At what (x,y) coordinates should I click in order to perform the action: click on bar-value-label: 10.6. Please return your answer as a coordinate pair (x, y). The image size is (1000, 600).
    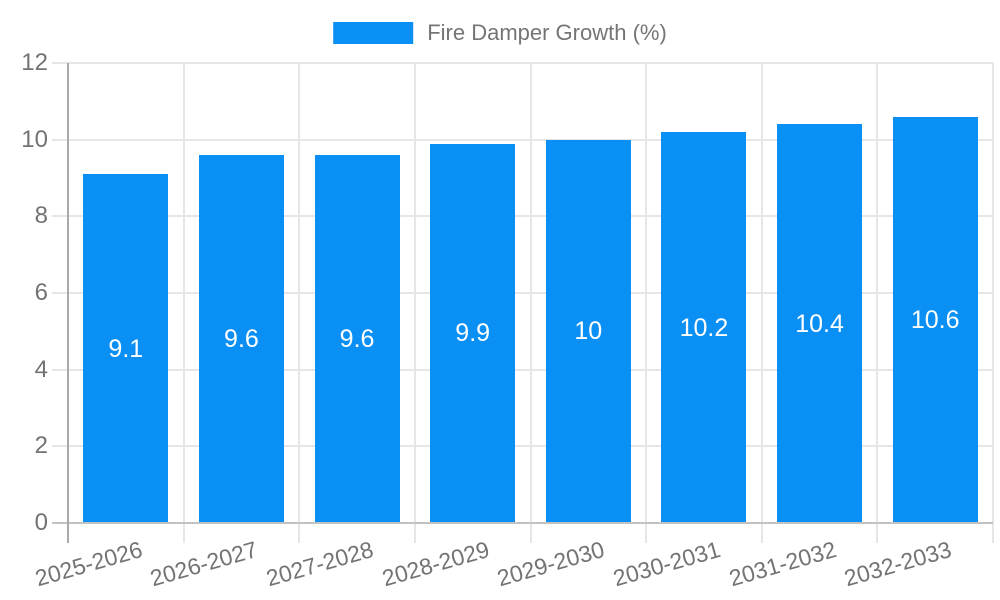
    Looking at the image, I should click on (935, 319).